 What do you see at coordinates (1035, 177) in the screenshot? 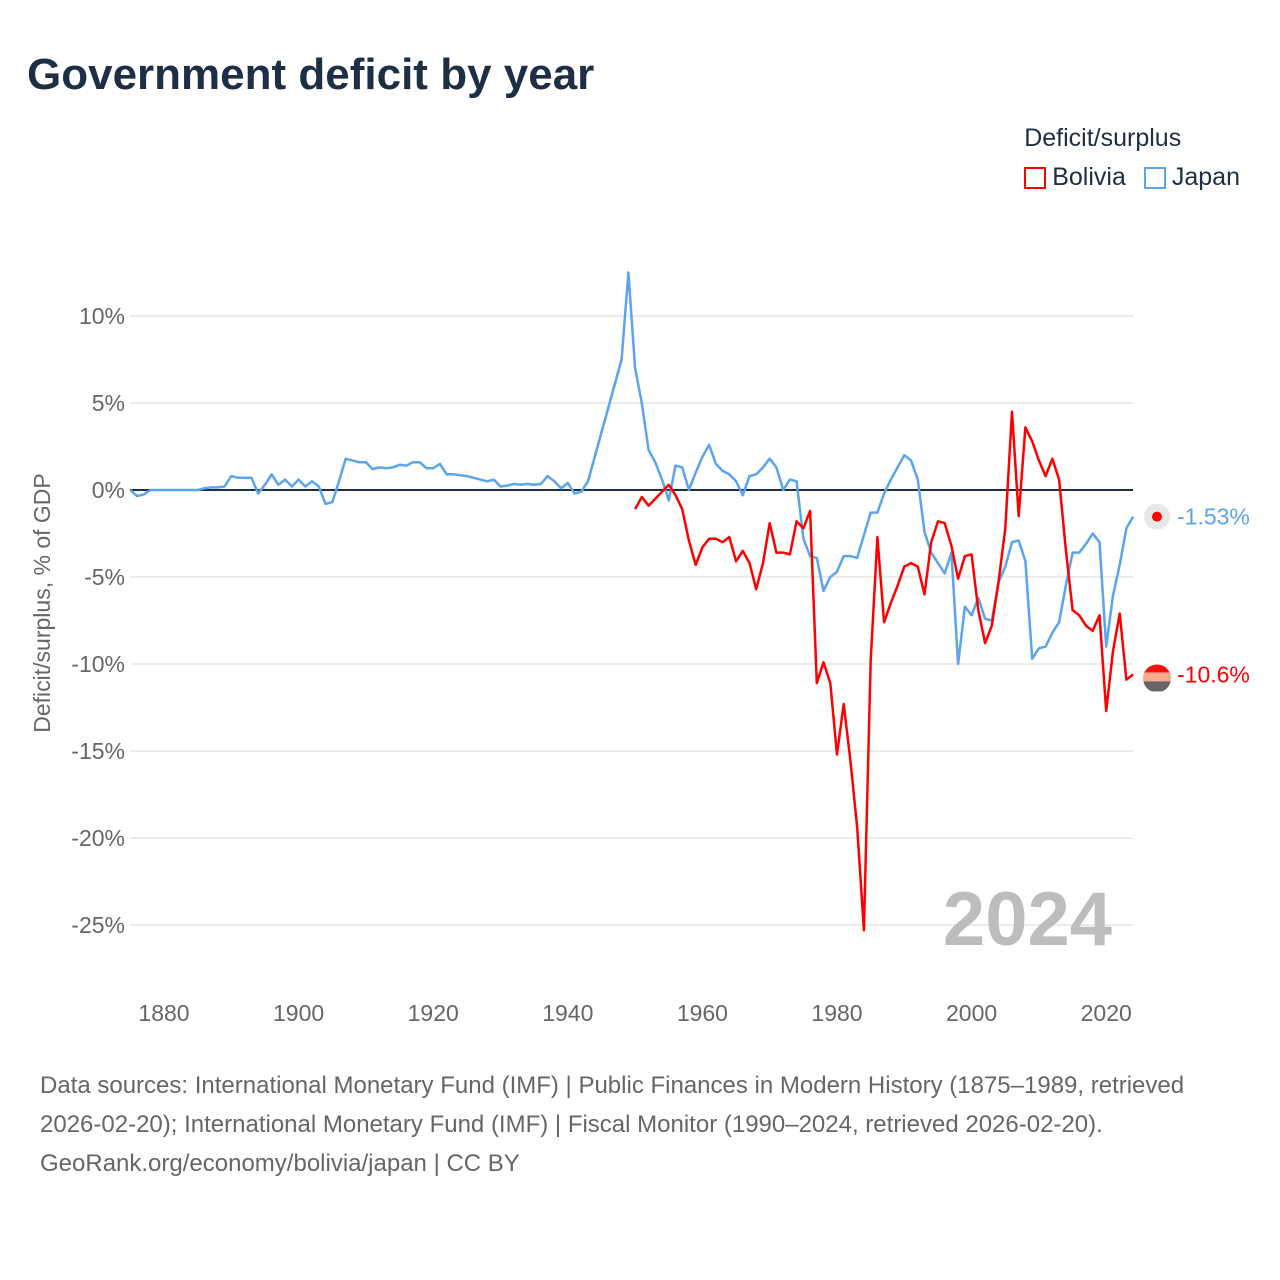
I see `legend-swatch-bolivia` at bounding box center [1035, 177].